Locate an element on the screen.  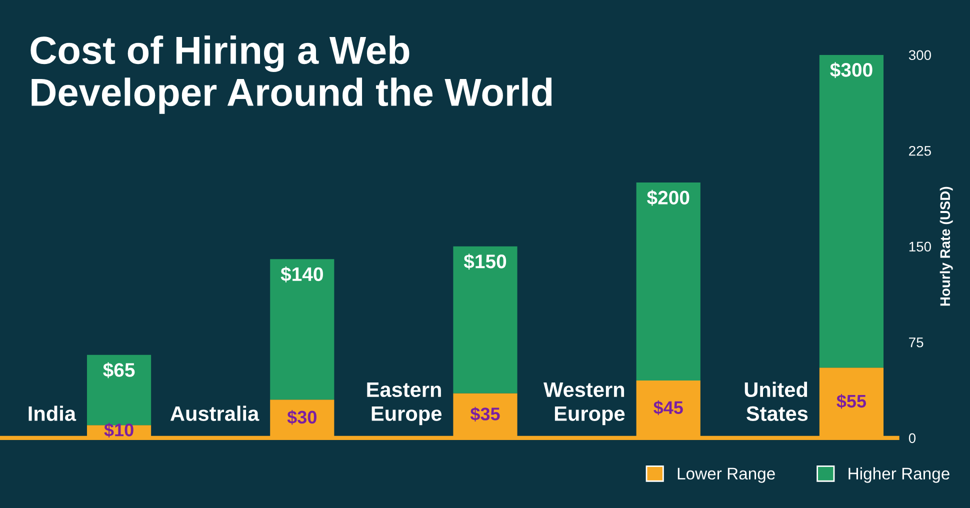
total-label: $140 is located at coordinates (301, 274).